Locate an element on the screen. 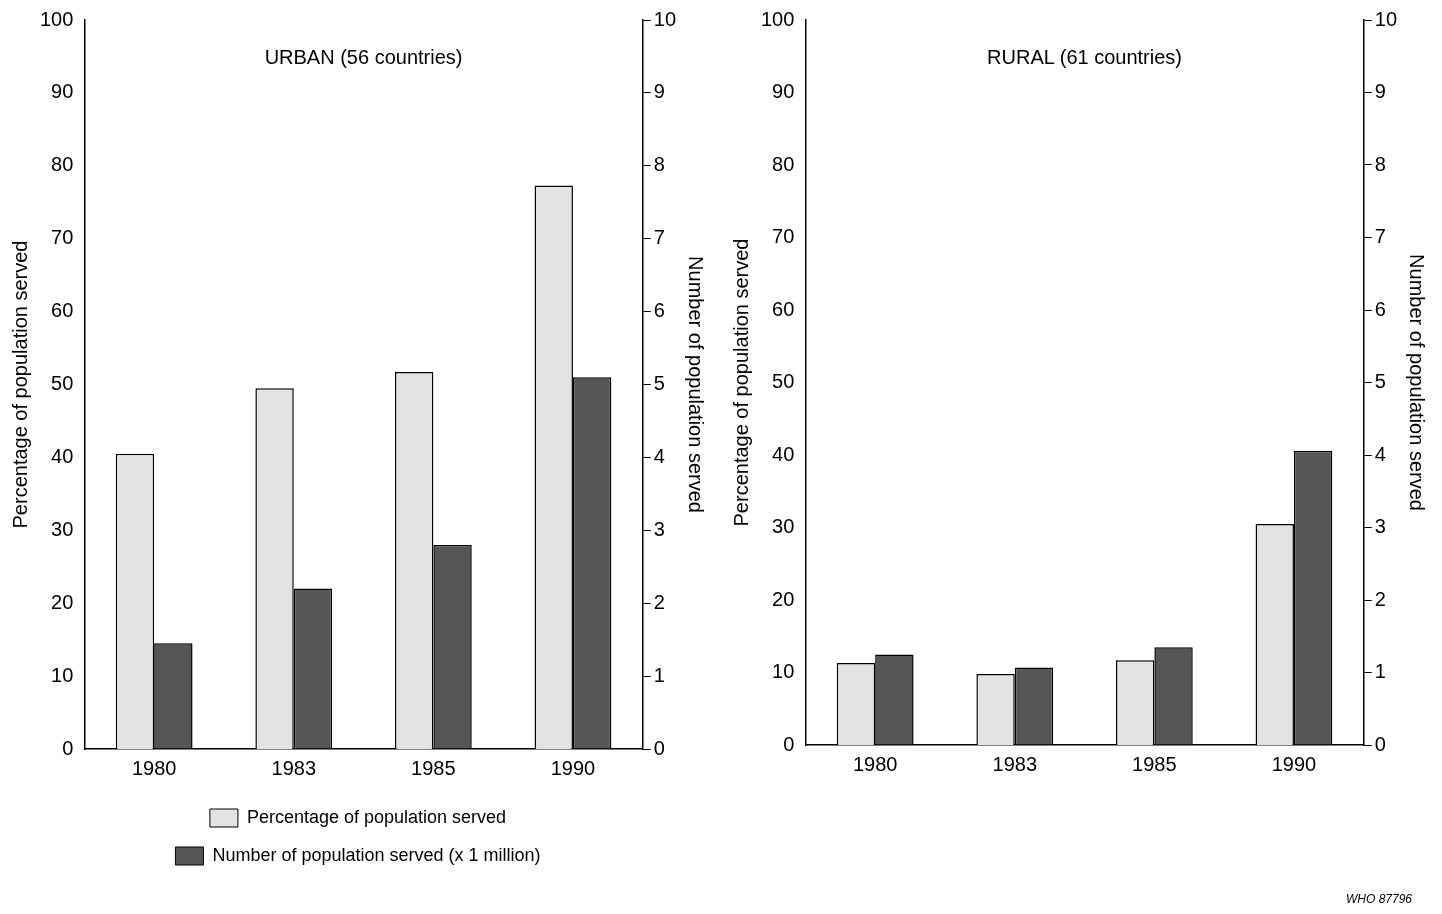  text: URBAN (56 countries) is located at coordinates (363, 56).